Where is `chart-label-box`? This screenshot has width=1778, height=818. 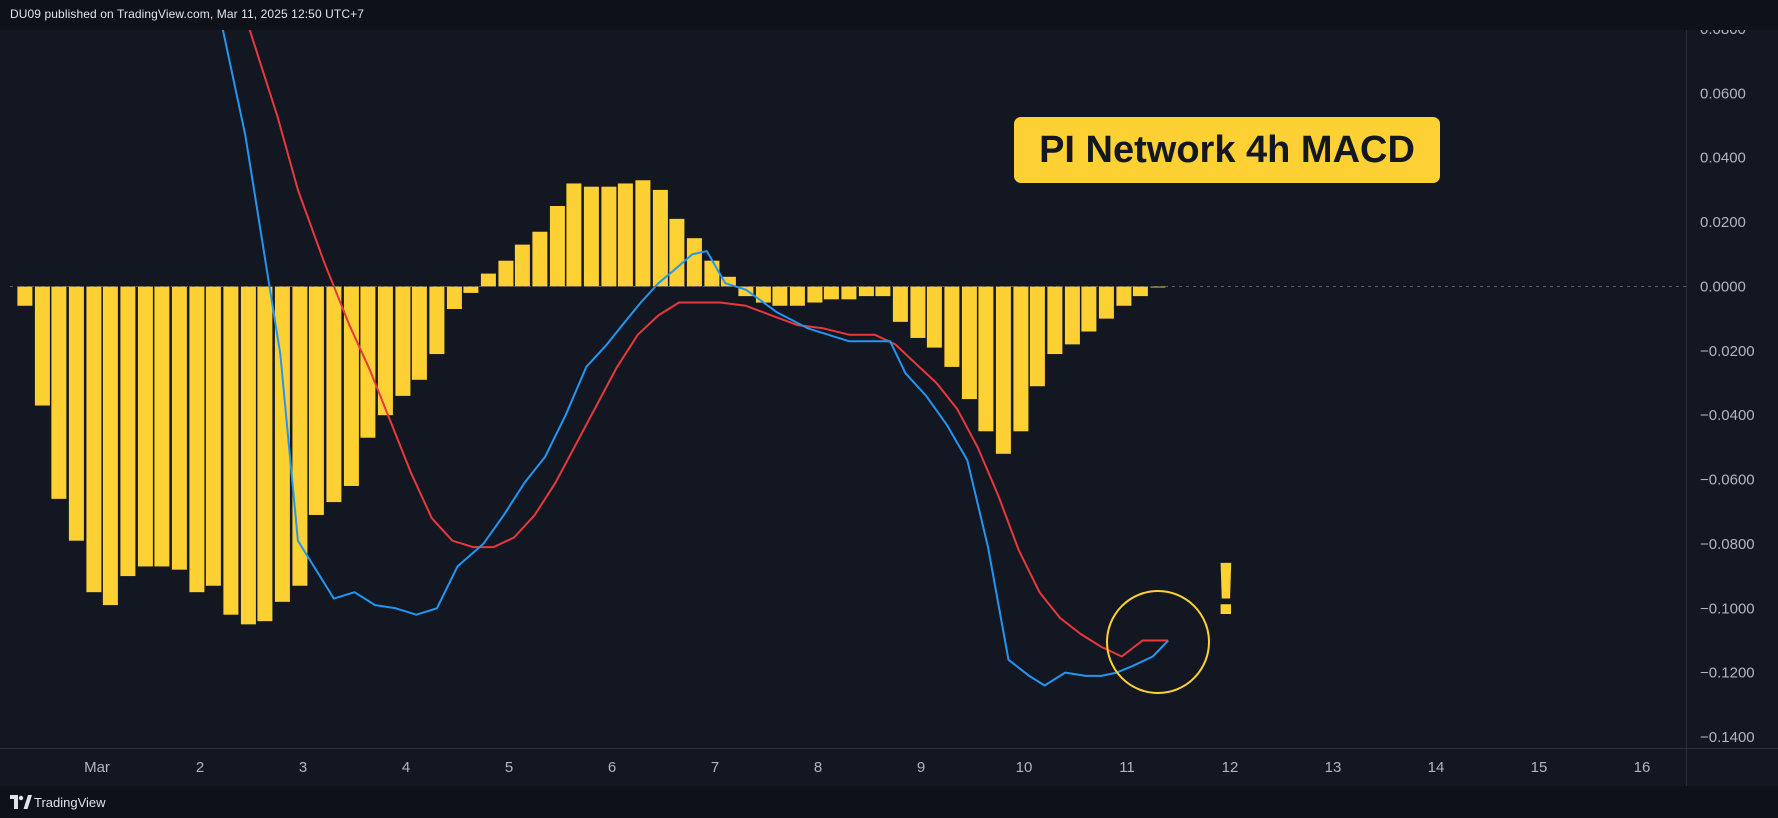
chart-label-box is located at coordinates (1227, 150).